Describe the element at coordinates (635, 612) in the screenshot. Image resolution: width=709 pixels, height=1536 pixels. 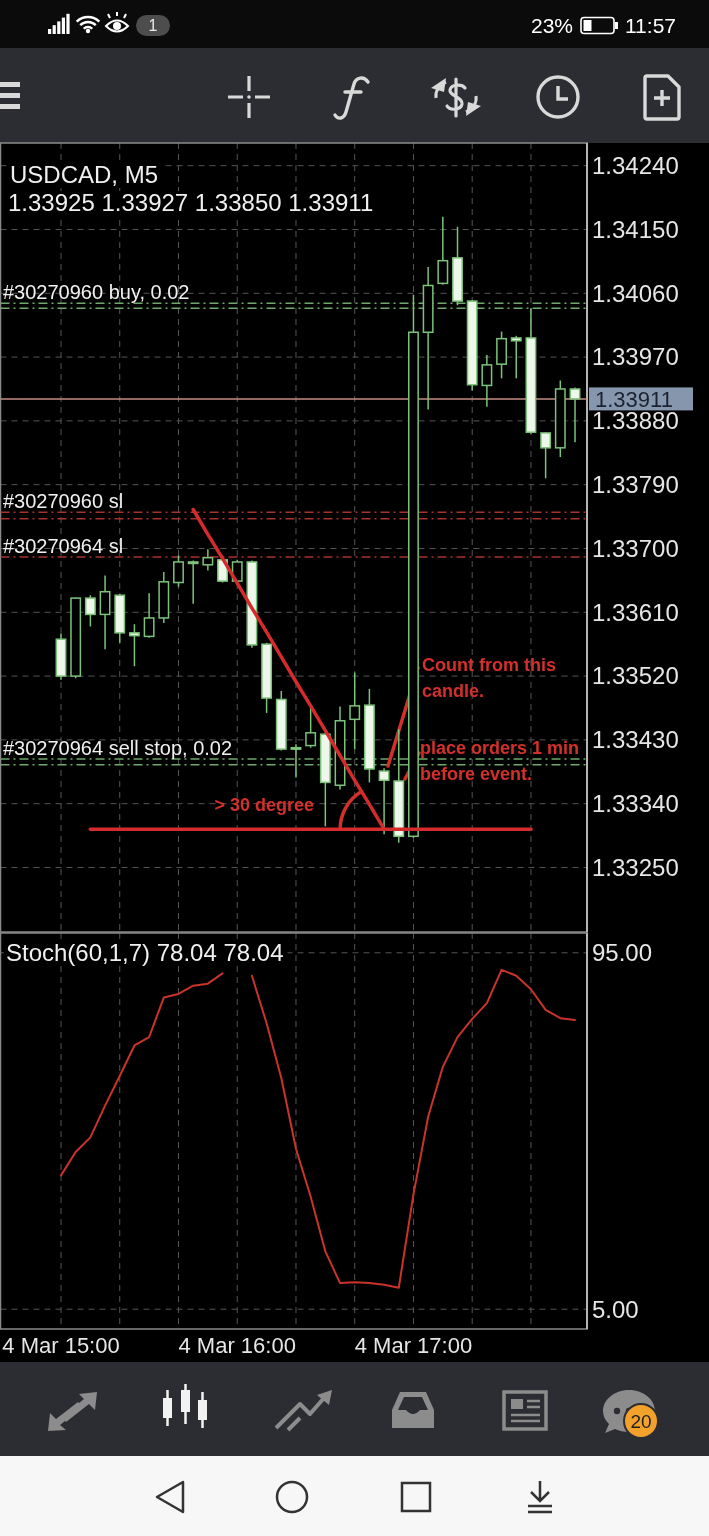
I see `y-tick-label: 1.33610` at that location.